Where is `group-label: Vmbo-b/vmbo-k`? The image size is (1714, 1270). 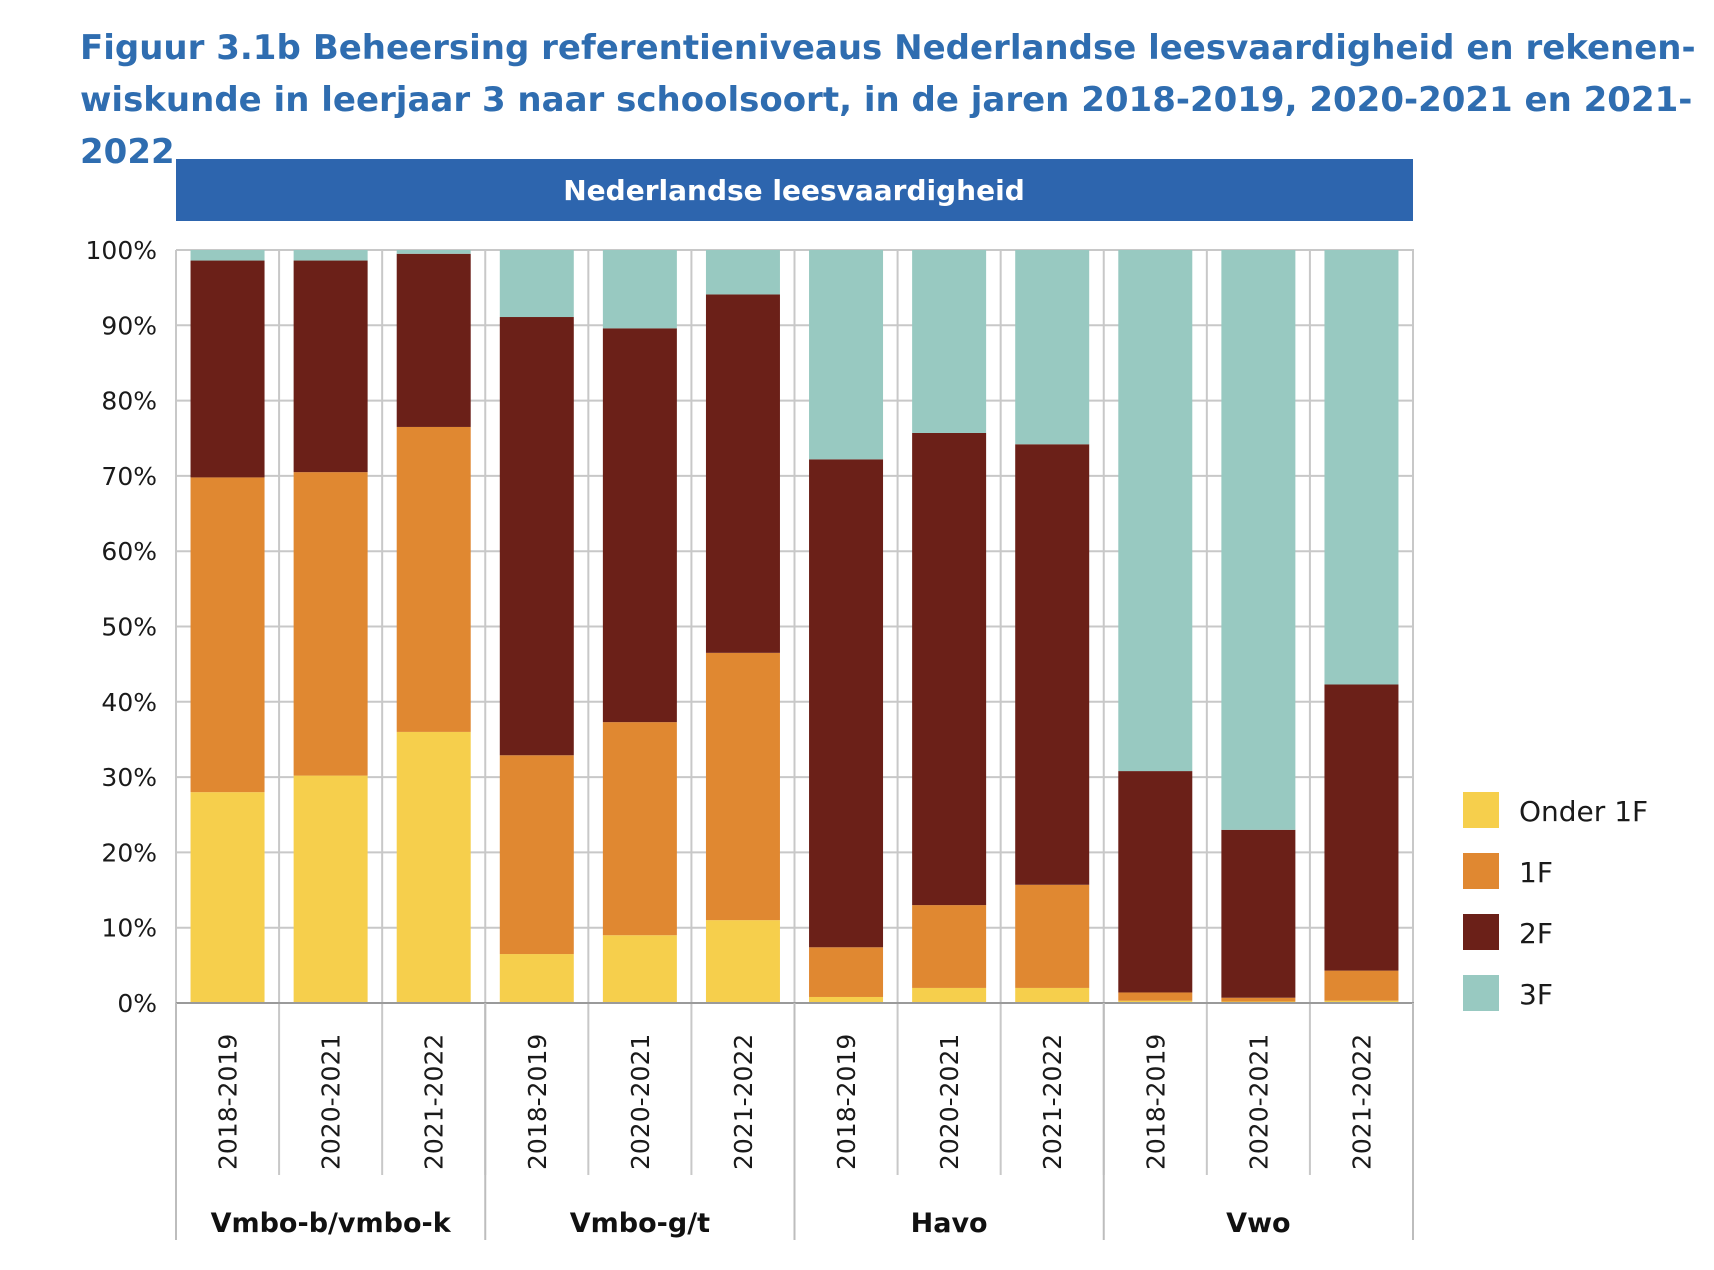
group-label: Vmbo-b/vmbo-k is located at coordinates (331, 1223).